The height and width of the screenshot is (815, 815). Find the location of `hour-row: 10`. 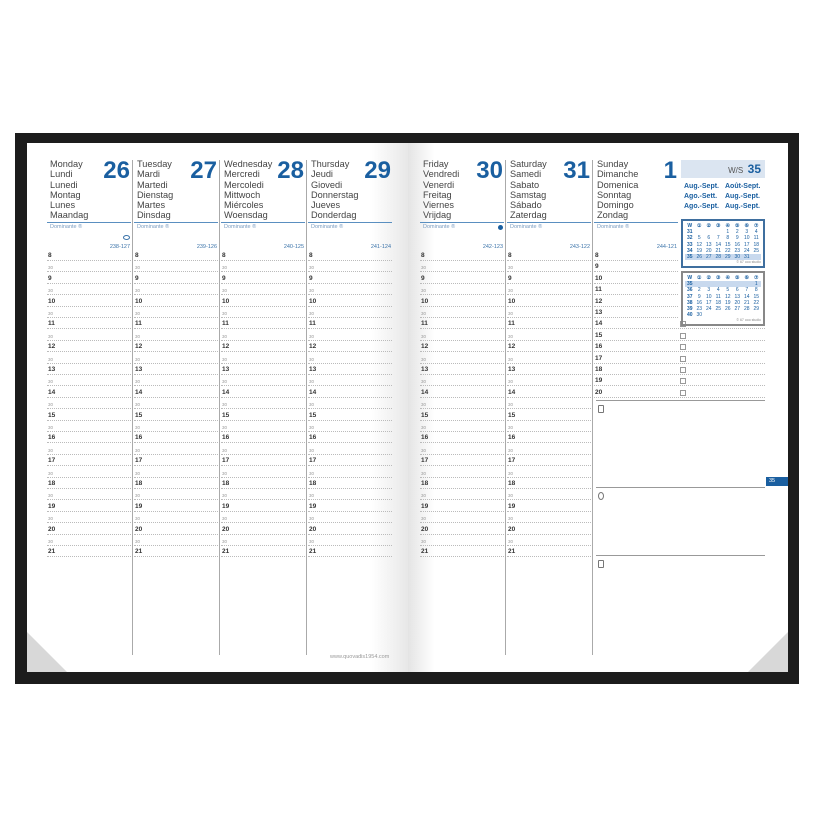

hour-row: 10 is located at coordinates (89, 301).